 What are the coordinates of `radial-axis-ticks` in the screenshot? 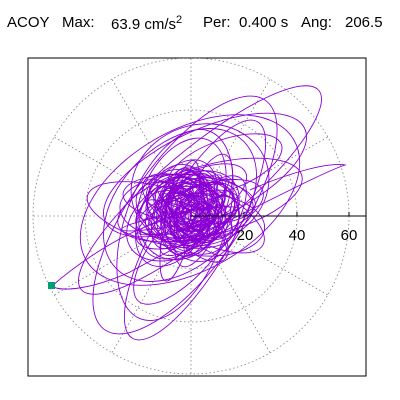 It's located at (296, 214).